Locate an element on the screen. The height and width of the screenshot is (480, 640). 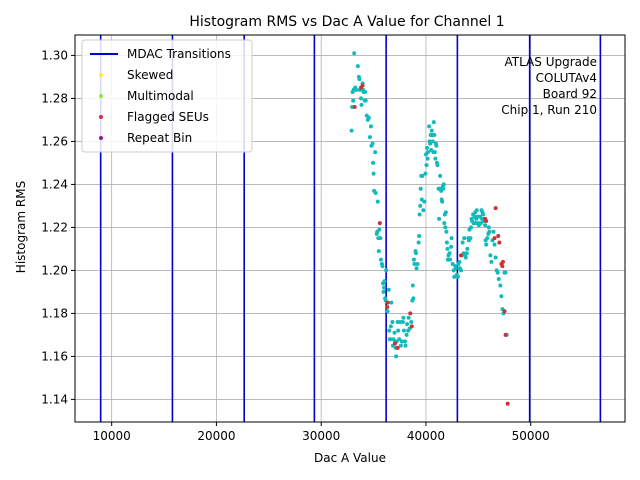
annotation-line-3: Board 92 is located at coordinates (570, 94).